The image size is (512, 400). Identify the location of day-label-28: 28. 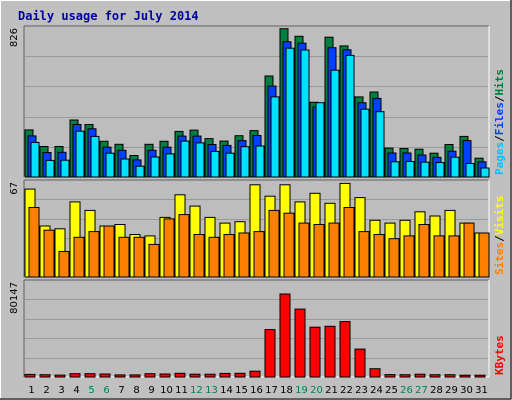
(436, 390).